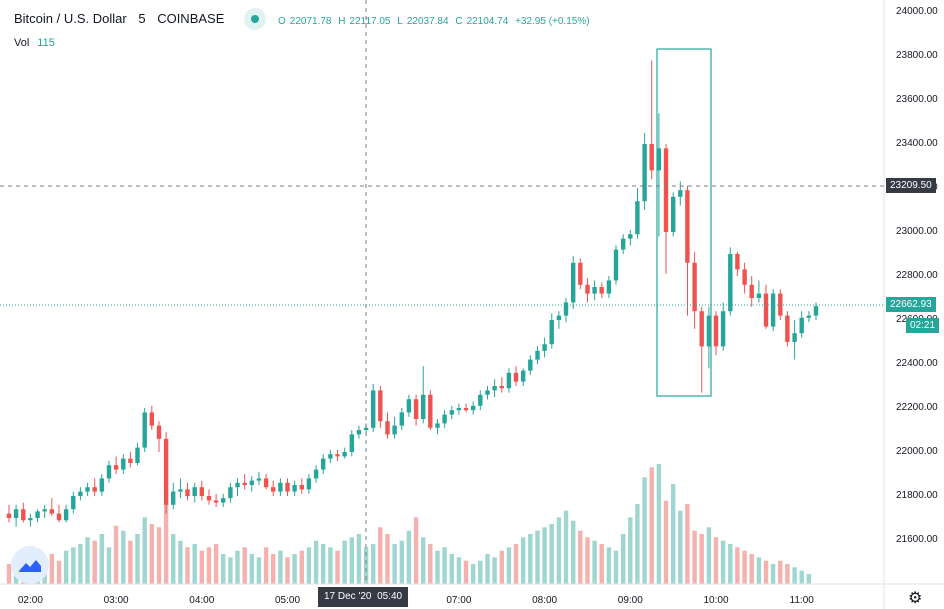  What do you see at coordinates (915, 598) in the screenshot?
I see `gear-icon: ⚙` at bounding box center [915, 598].